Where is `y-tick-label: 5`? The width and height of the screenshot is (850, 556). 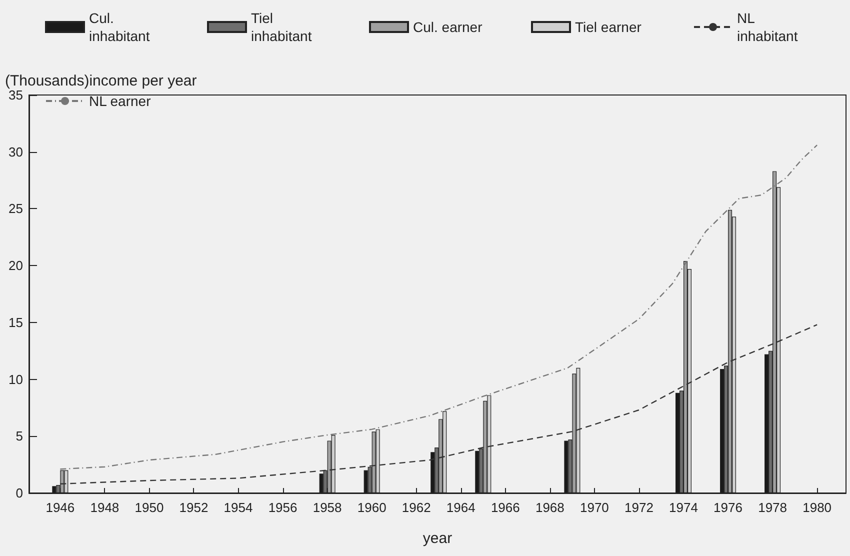
y-tick-label: 5 is located at coordinates (19, 436).